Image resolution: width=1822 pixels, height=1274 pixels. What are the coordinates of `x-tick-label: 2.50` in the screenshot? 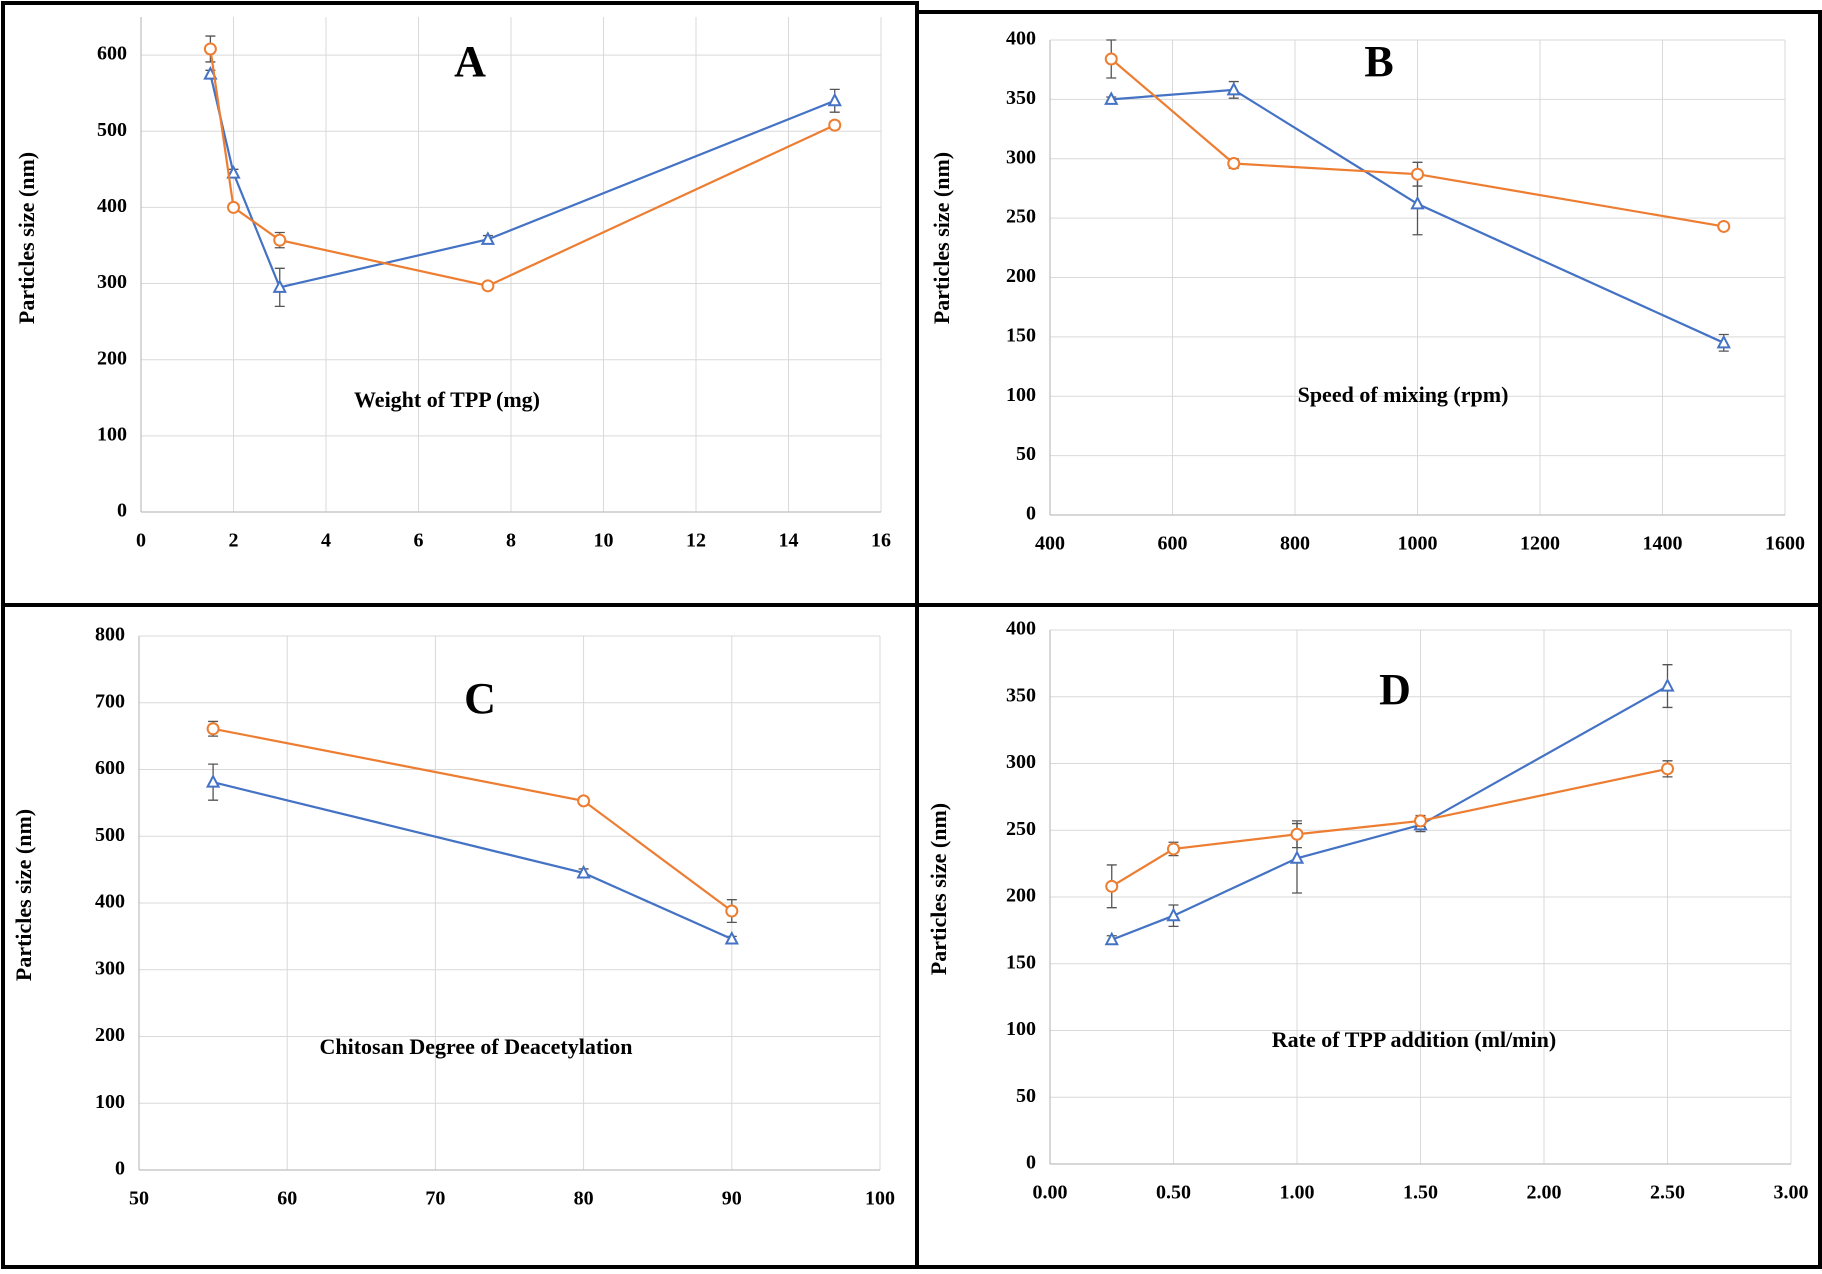 It's located at (1667, 1193).